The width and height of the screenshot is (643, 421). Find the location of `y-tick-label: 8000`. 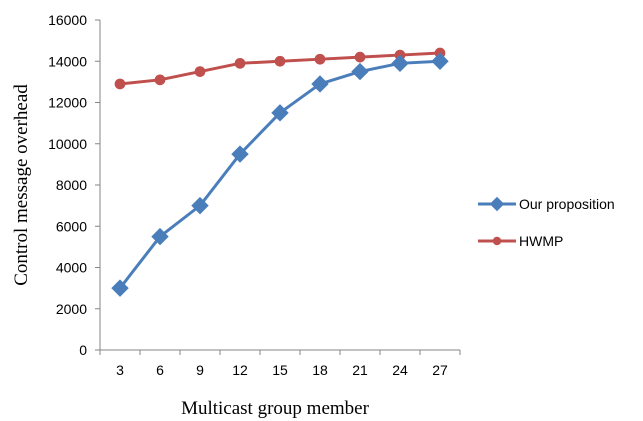

y-tick-label: 8000 is located at coordinates (71, 185).